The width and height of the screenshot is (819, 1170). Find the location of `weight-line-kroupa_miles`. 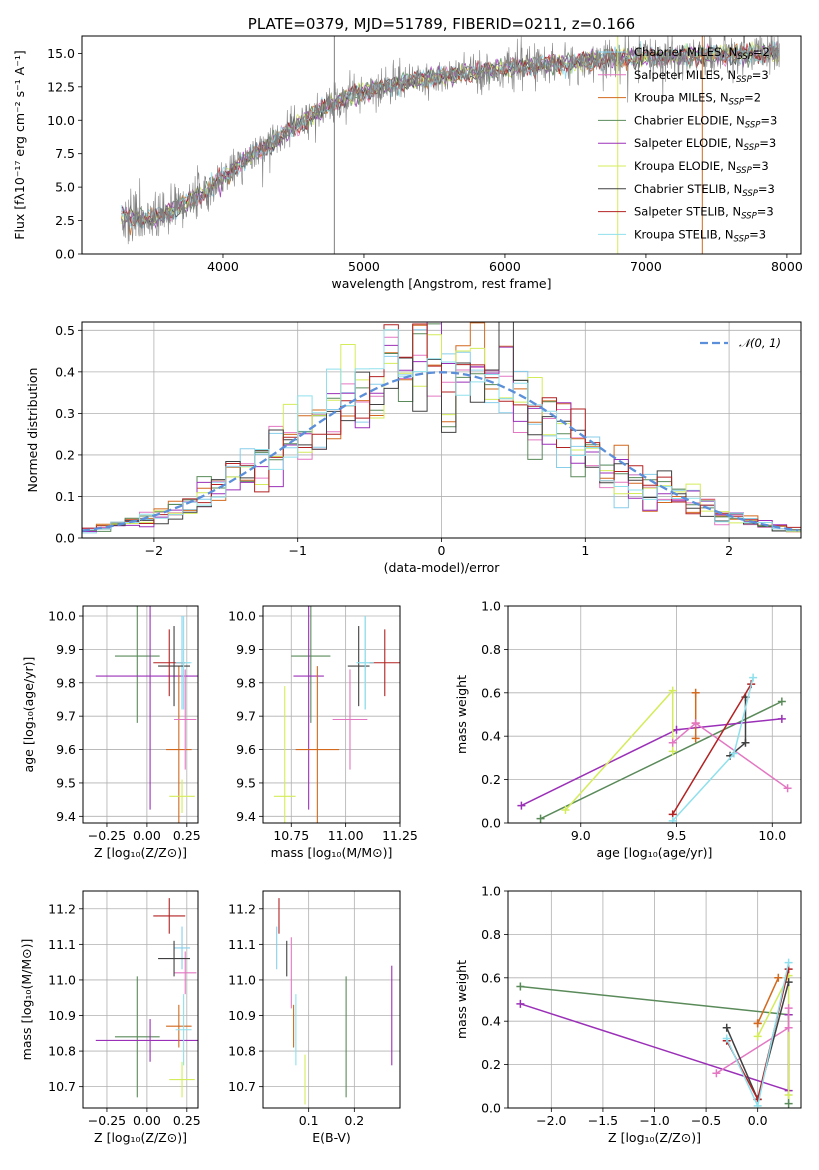

weight-line-kroupa_miles is located at coordinates (768, 1000).